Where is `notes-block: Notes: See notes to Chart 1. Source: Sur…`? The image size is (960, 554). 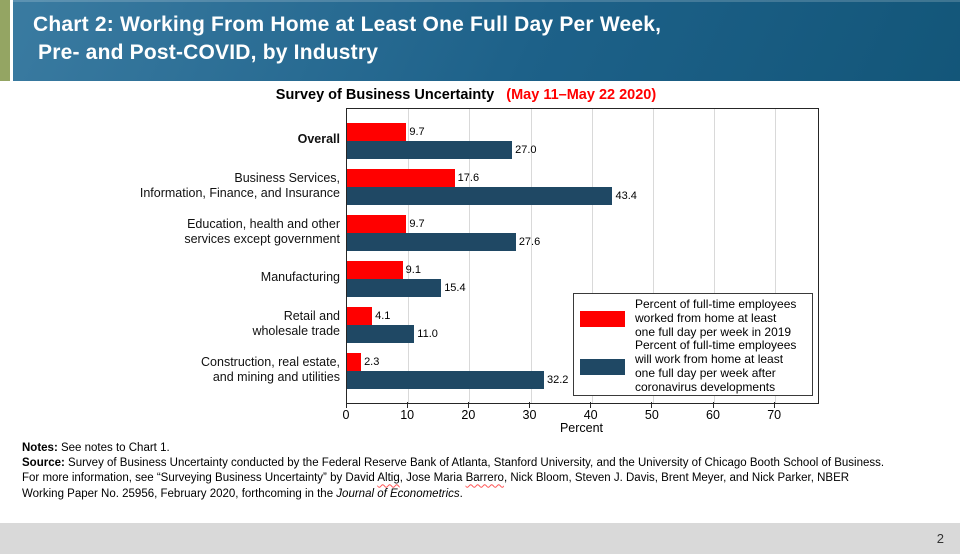 notes-block: Notes: See notes to Chart 1. Source: Sur… is located at coordinates (482, 471).